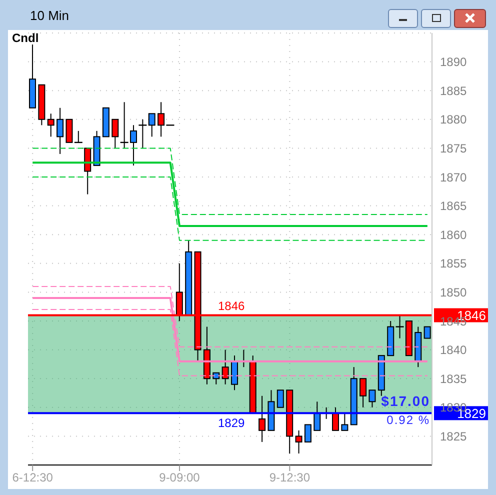  I want to click on ref-line-label: 1846, so click(232, 306).